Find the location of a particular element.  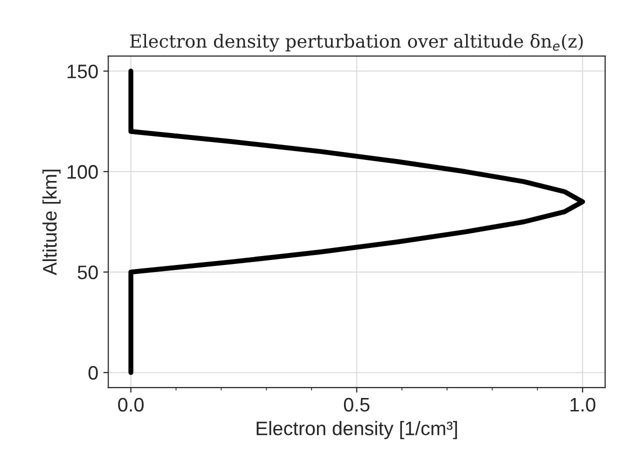

x-tick-label: 0.5 is located at coordinates (357, 405).